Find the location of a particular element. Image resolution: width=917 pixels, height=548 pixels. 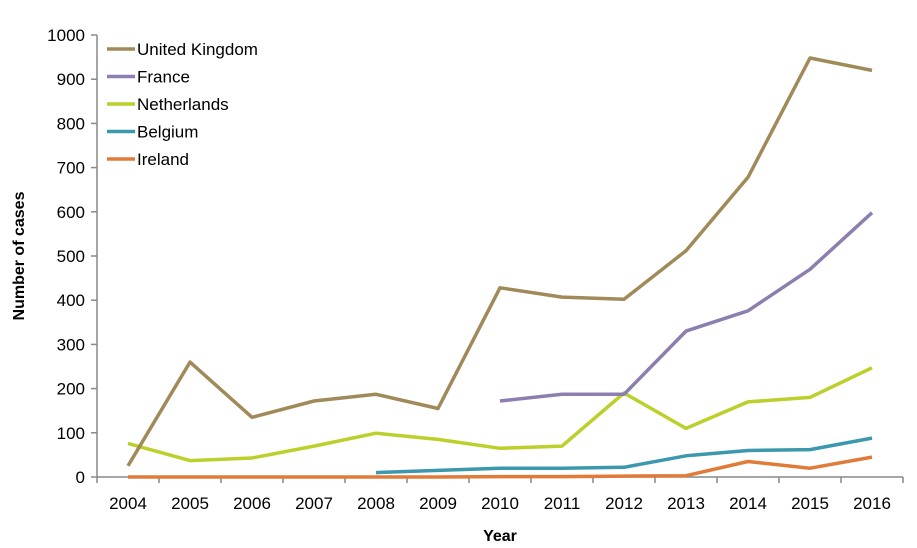

legend-item-france: France is located at coordinates (148, 77).